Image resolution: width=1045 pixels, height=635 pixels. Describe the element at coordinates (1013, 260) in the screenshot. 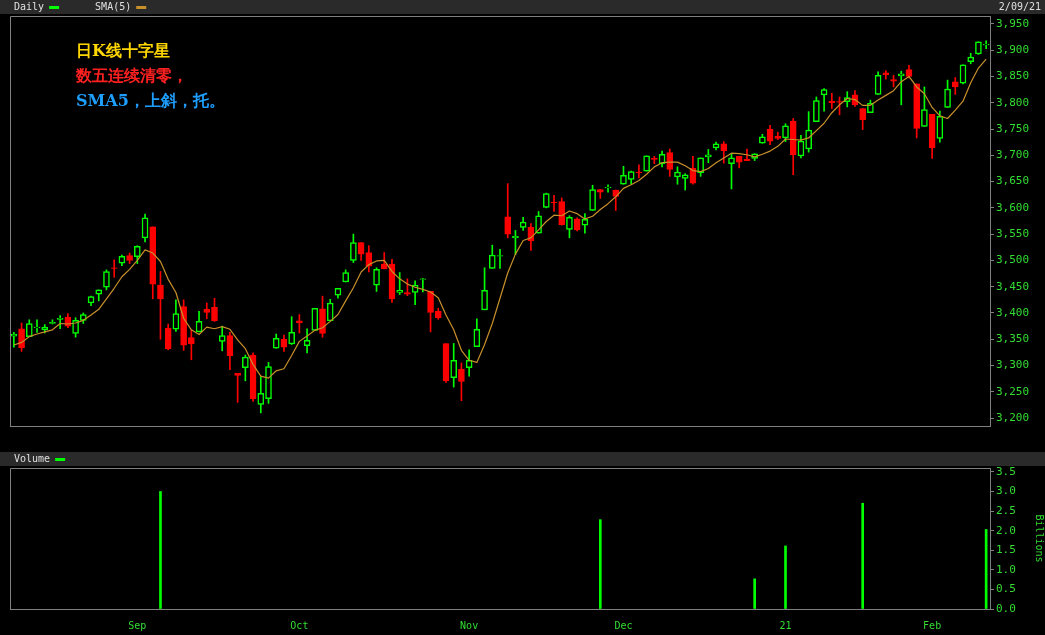

I see `y-tick-label: 3,500` at that location.